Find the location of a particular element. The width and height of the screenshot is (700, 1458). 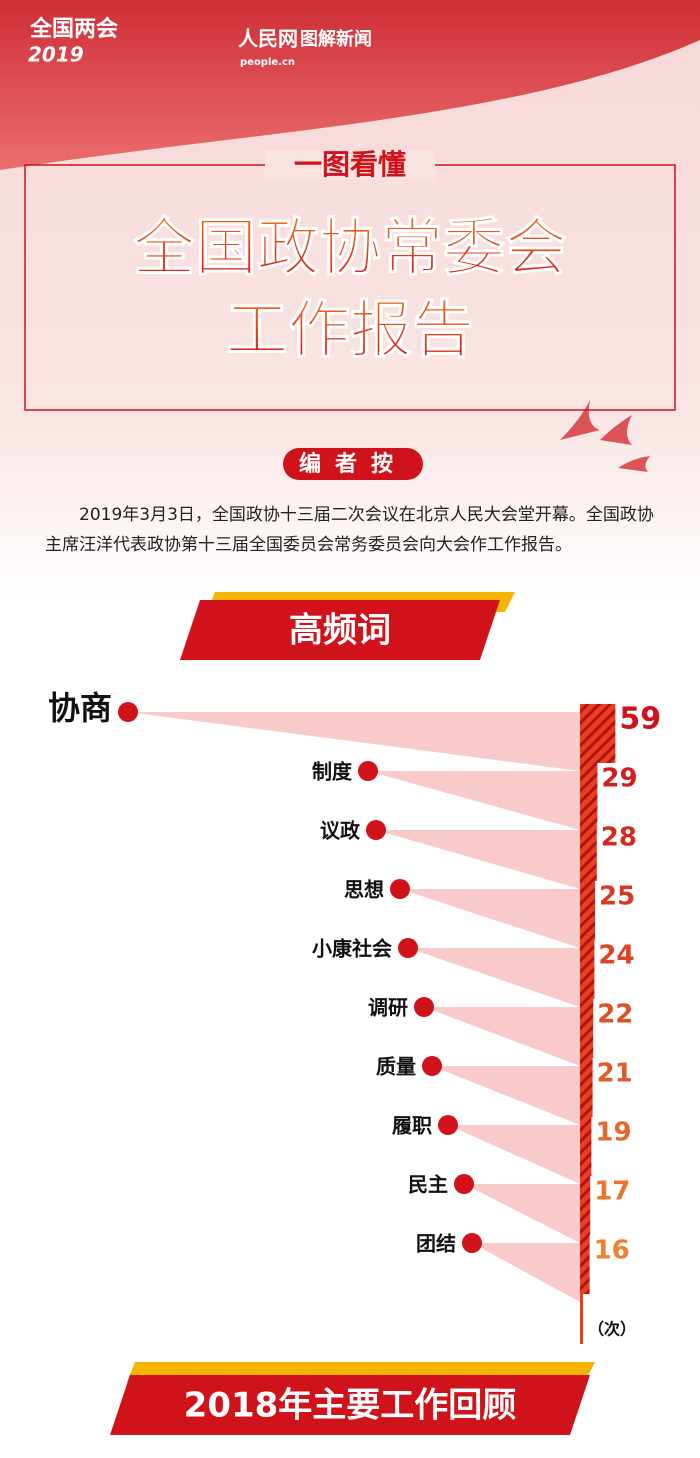

category-label: 调研 is located at coordinates (388, 1008).